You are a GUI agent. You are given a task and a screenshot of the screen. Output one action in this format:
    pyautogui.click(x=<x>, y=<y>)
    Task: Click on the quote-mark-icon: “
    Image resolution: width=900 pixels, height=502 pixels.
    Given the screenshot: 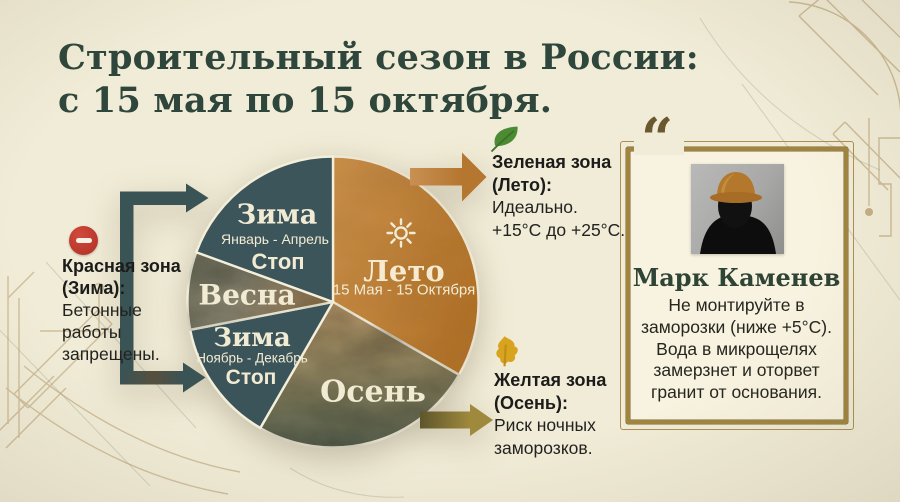 What is the action you would take?
    pyautogui.click(x=657, y=139)
    